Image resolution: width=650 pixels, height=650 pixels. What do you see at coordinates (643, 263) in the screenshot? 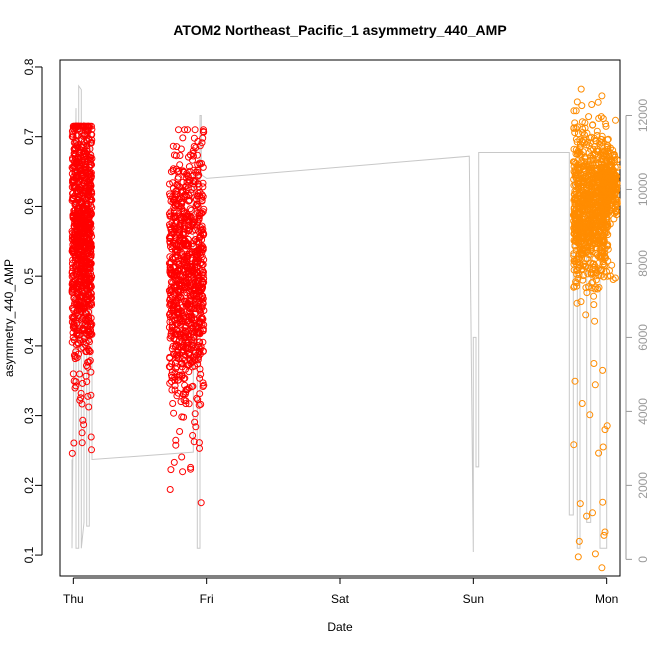
I see `y2-tick-label: 8000` at bounding box center [643, 263].